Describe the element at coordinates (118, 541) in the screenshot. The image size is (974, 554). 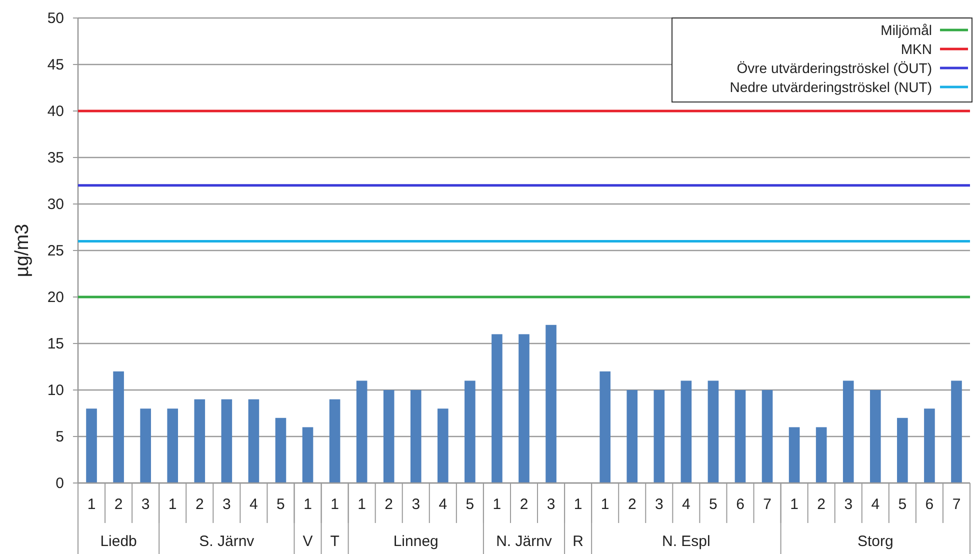
I see `text: Liedb` at that location.